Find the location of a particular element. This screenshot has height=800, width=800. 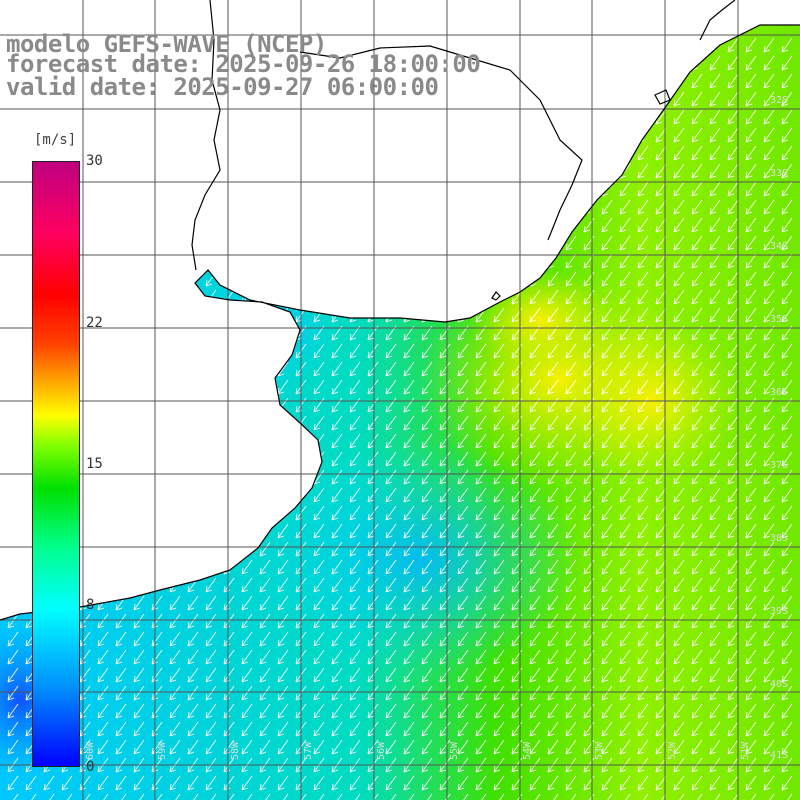

title-forecast-date: forecast date: 2025-09-26 18:00:00 is located at coordinates (243, 64).